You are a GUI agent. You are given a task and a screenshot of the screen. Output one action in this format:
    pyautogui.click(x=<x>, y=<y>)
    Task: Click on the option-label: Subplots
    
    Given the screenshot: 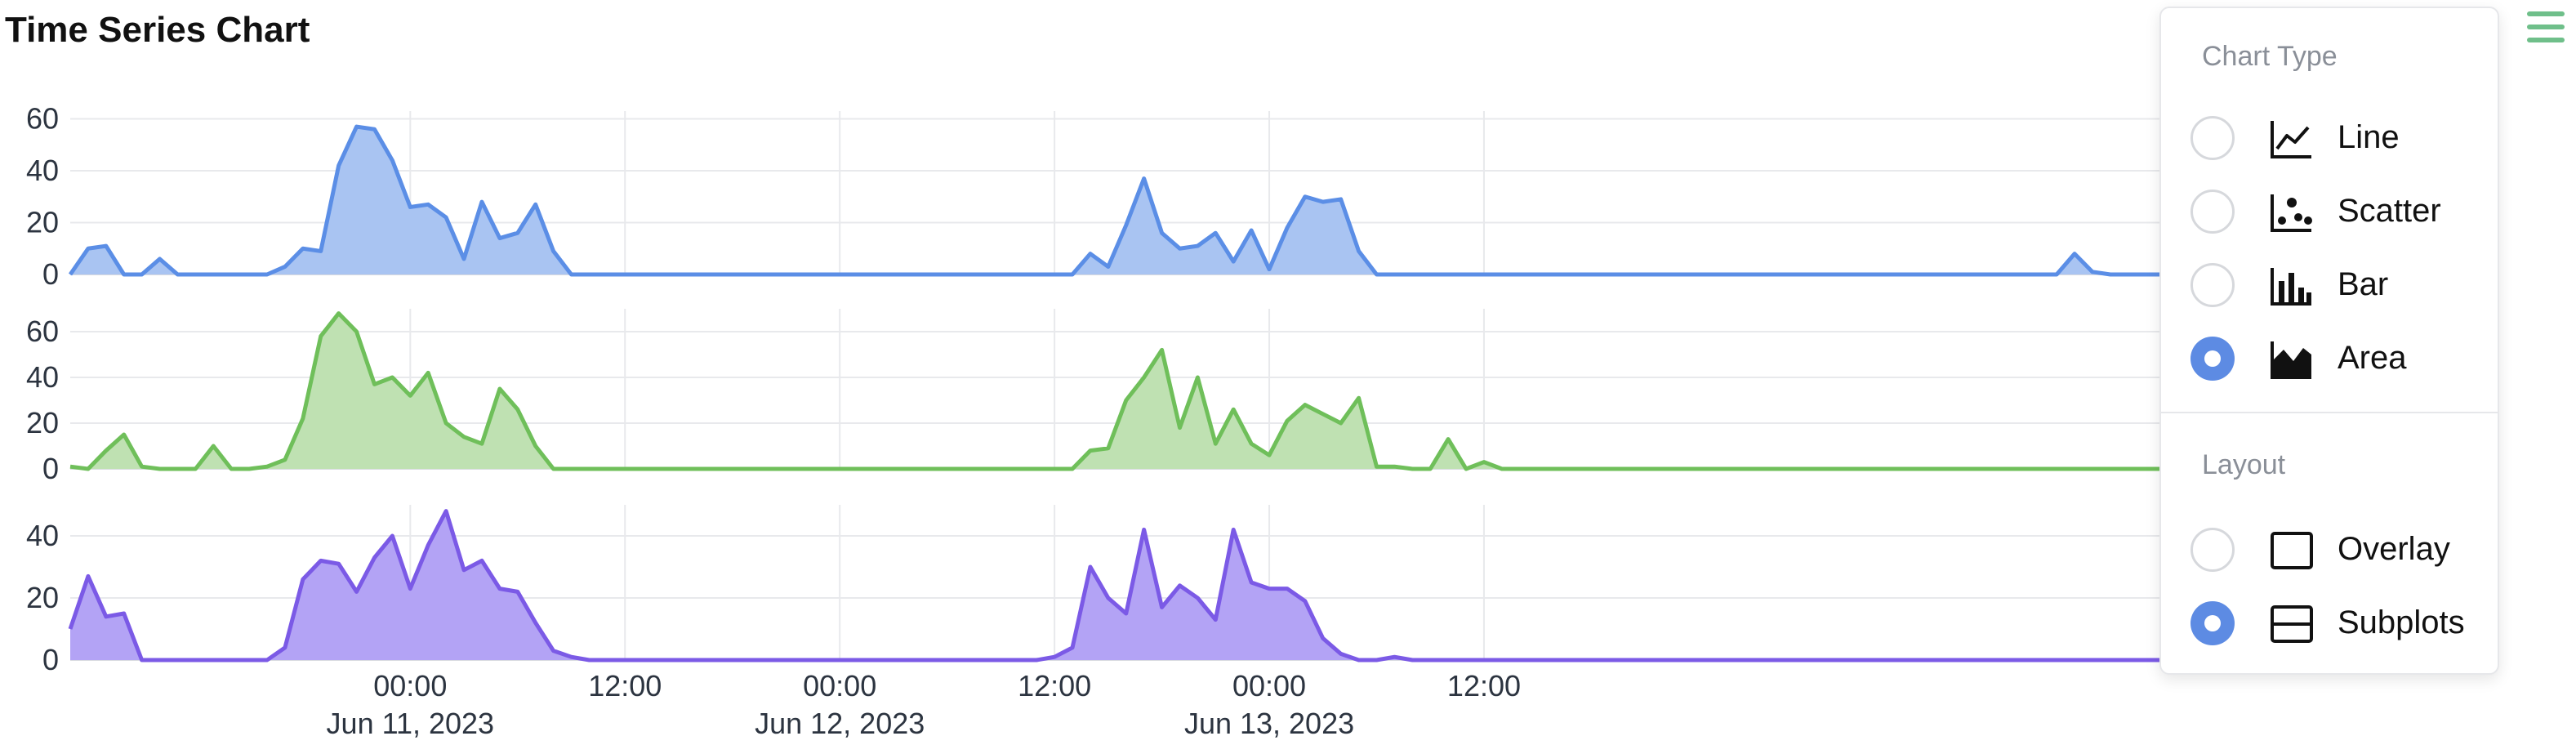 What is the action you would take?
    pyautogui.click(x=2401, y=622)
    